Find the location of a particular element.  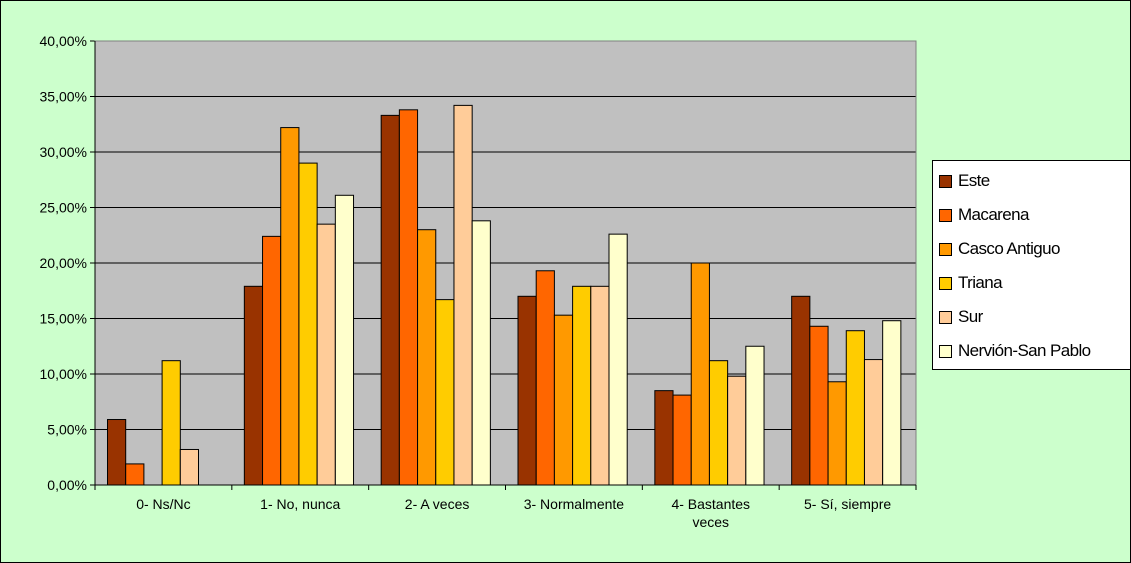

legend-label: Este is located at coordinates (974, 180).